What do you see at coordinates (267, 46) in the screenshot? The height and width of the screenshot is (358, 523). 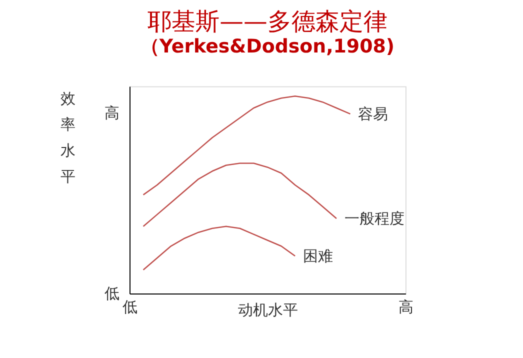 I see `chart-subtitle: （Yerkes&Dodson,1908)` at bounding box center [267, 46].